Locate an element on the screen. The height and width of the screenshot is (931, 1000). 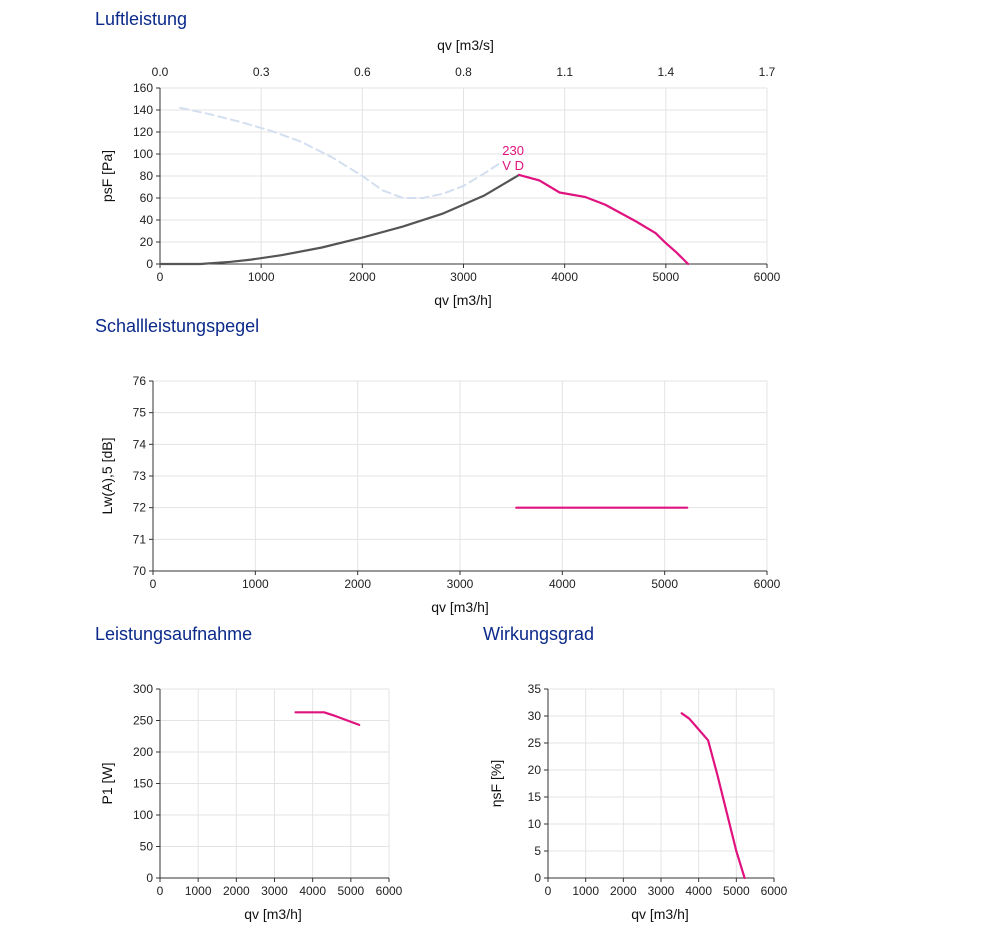
y-tick-label: 60 is located at coordinates (147, 198).